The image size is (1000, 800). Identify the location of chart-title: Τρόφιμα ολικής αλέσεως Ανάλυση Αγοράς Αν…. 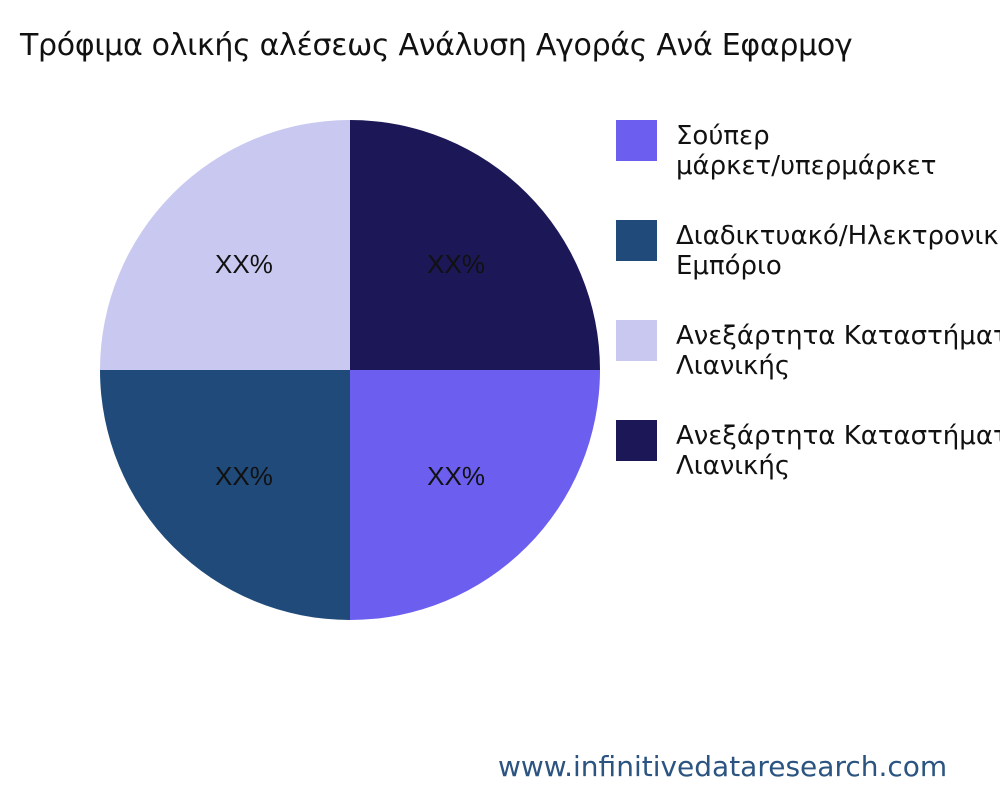
(436, 45).